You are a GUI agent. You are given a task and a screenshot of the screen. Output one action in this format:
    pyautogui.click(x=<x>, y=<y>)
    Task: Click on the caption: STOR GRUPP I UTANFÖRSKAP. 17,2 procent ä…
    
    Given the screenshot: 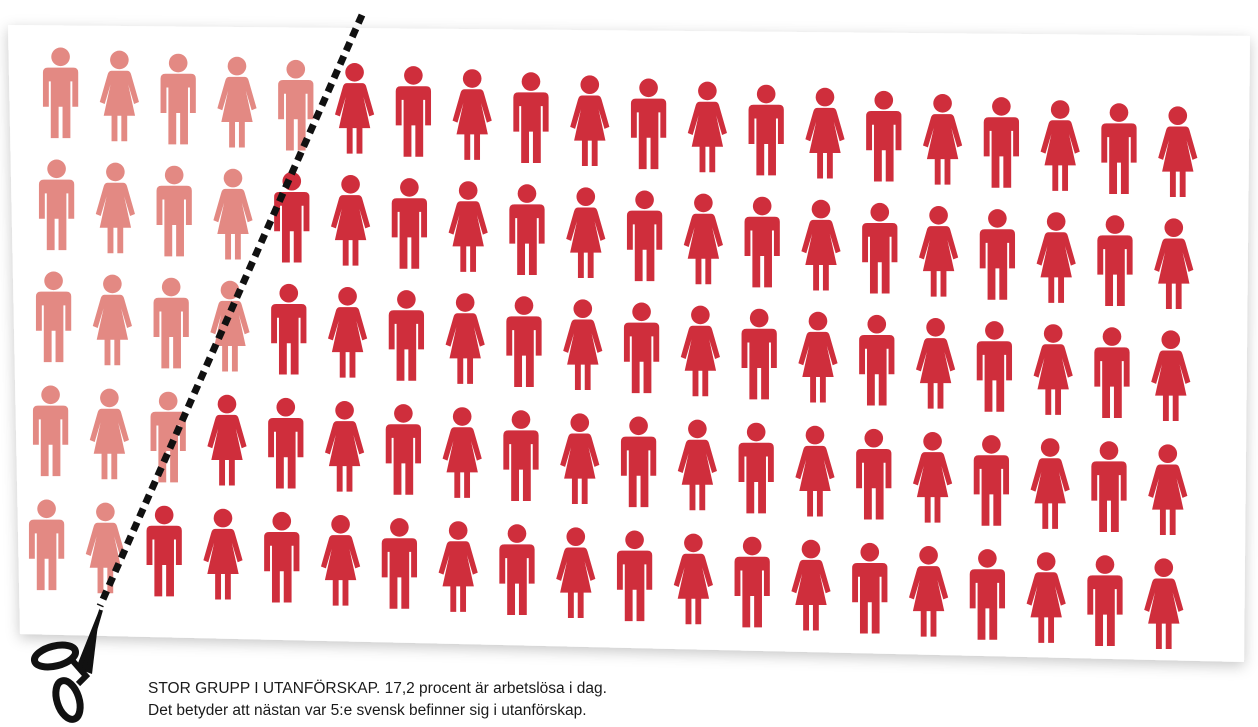 What is the action you would take?
    pyautogui.click(x=648, y=700)
    